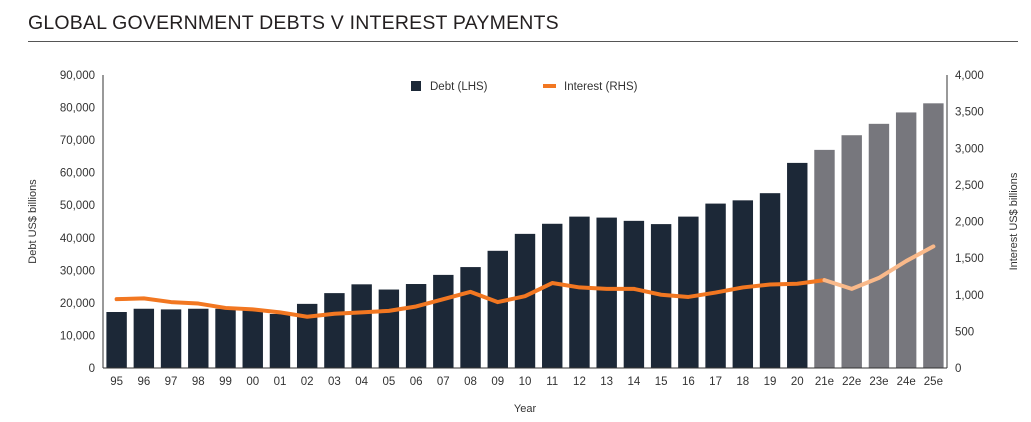 The width and height of the screenshot is (1031, 422). I want to click on y-tick-left-8: 80,000, so click(77, 109).